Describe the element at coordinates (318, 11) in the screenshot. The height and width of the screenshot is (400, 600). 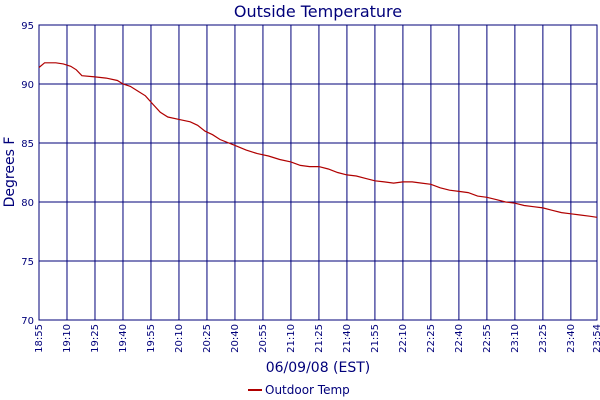
I see `chart-title: Outside Temperature` at that location.